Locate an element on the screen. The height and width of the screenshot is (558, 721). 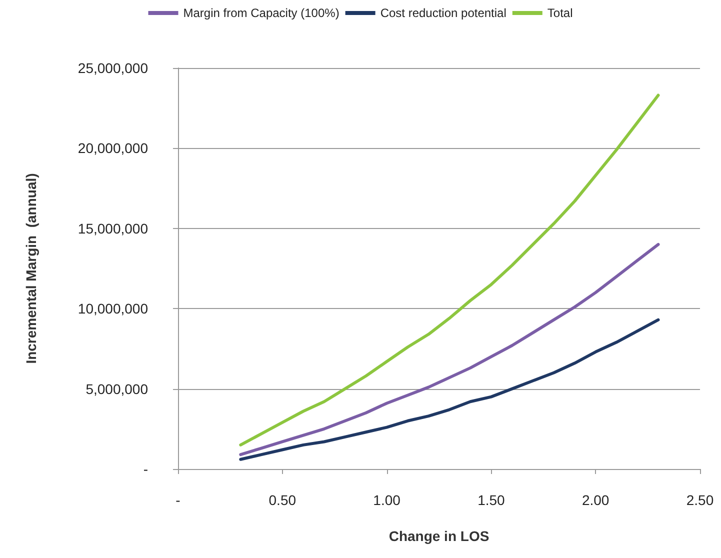
legend-label: Margin from Capacity (100%) is located at coordinates (261, 13).